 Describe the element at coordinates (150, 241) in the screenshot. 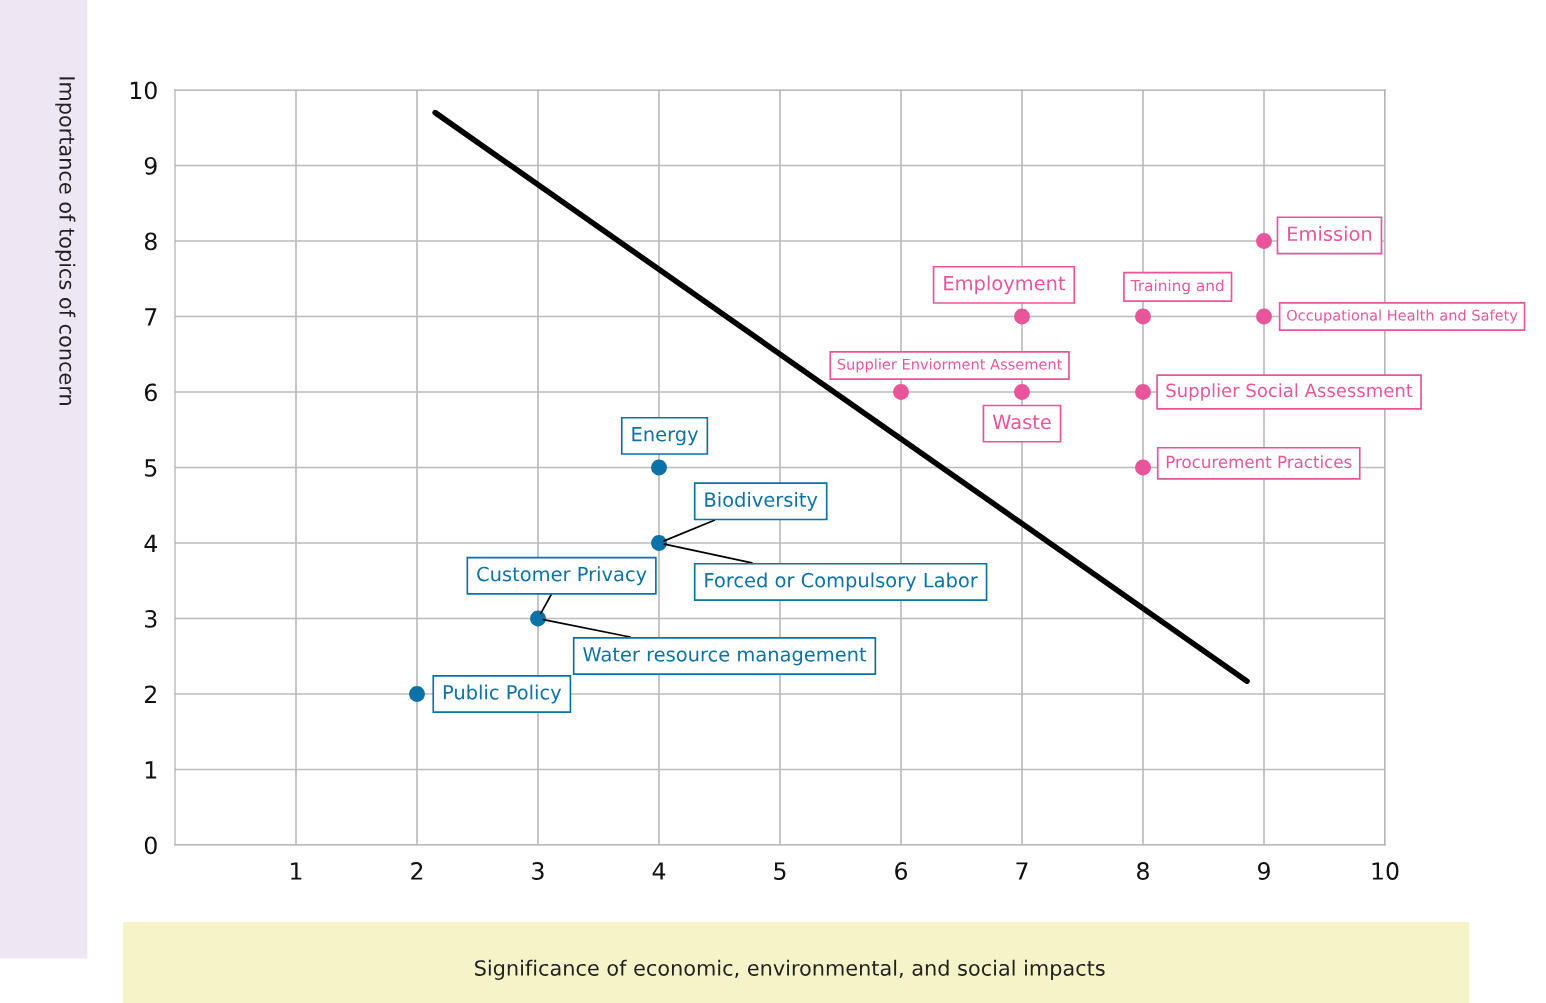

I see `y-tick-label: 8` at that location.